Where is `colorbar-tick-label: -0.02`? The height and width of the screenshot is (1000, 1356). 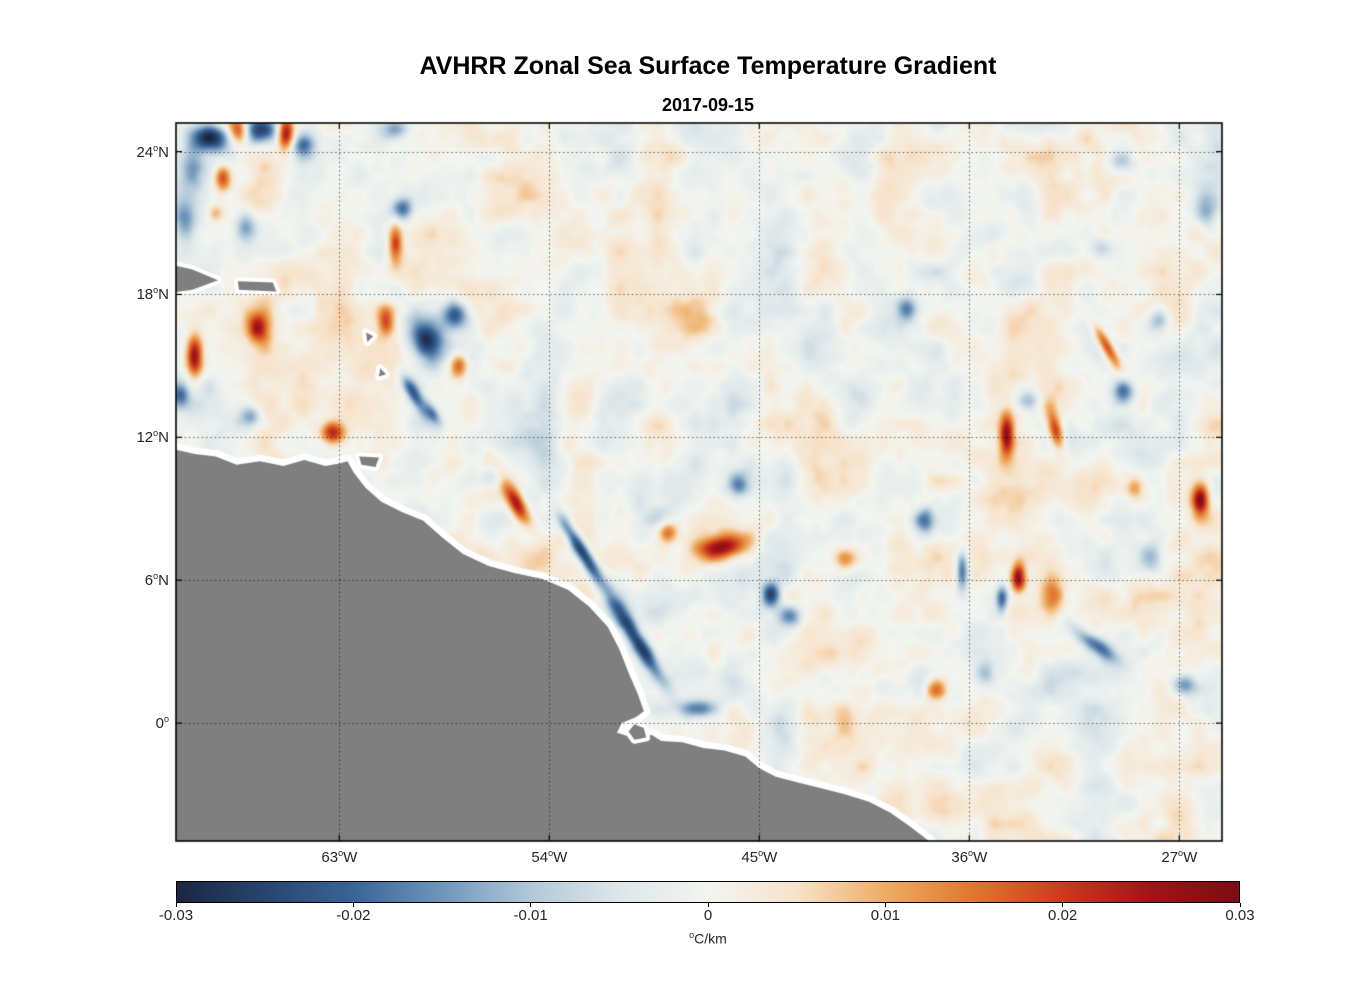 colorbar-tick-label: -0.02 is located at coordinates (353, 915).